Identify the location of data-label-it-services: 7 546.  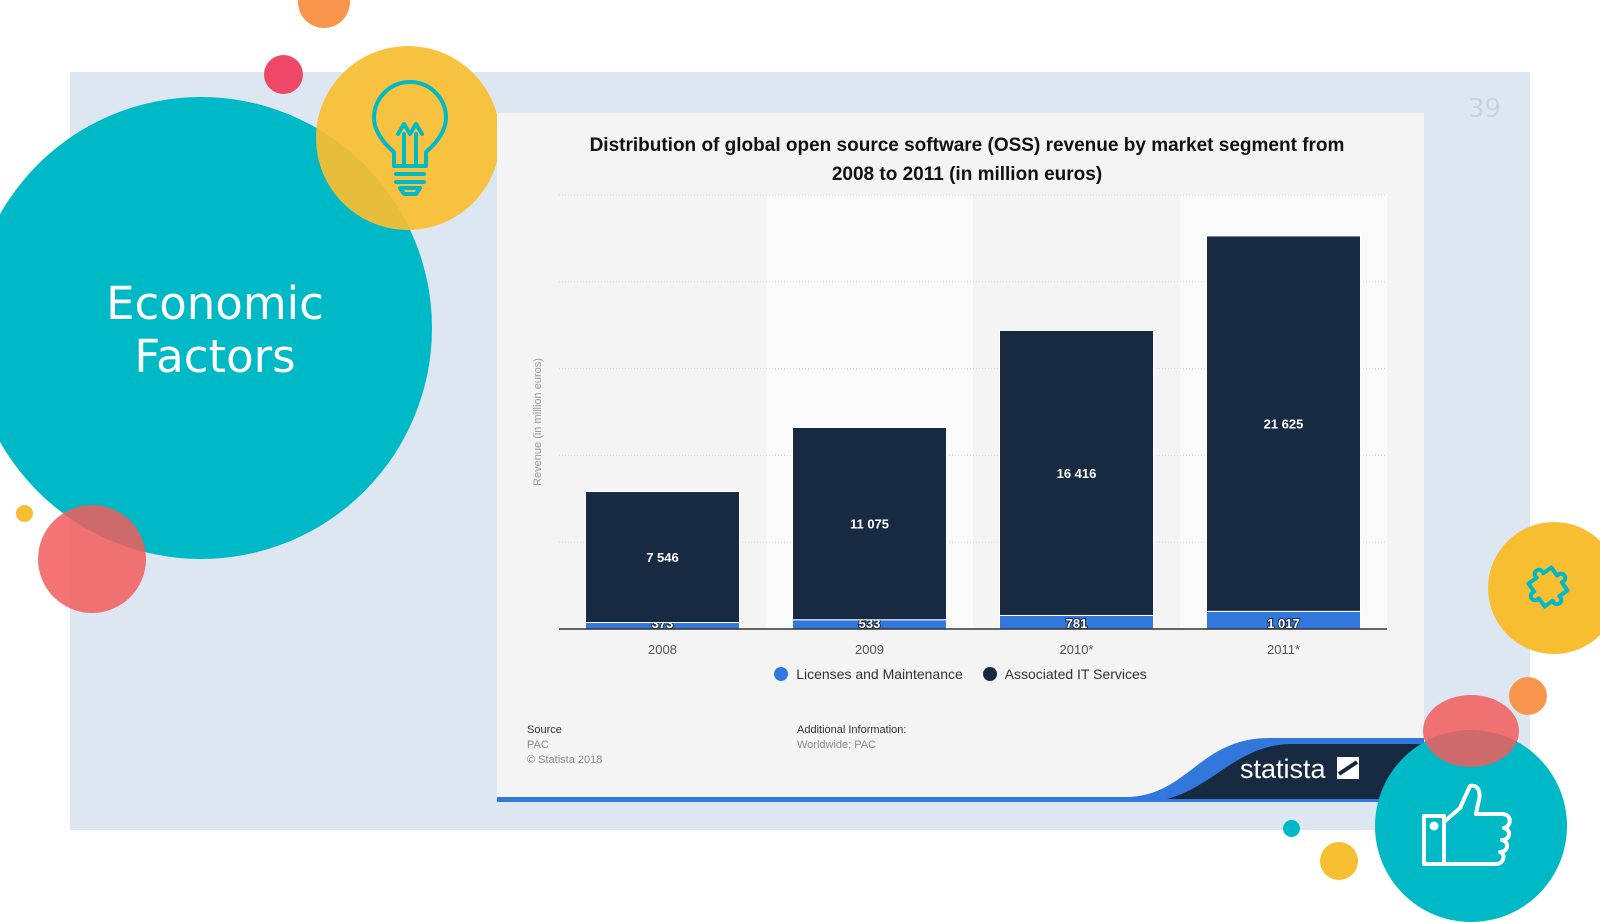
(662, 557).